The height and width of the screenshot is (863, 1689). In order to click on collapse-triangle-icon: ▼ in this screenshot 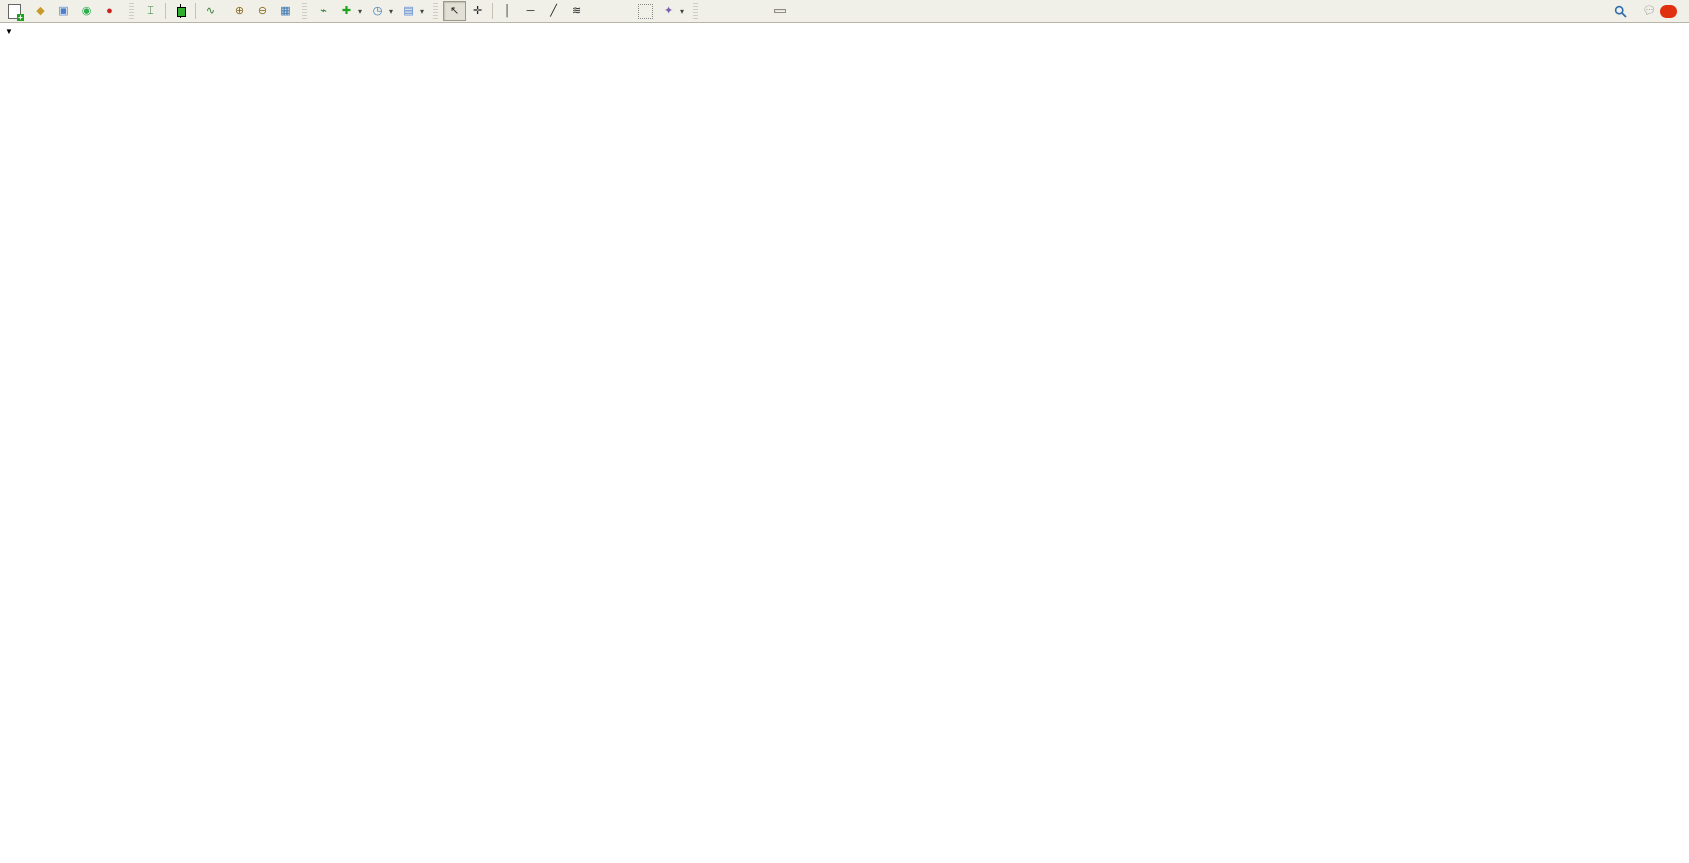, I will do `click(9, 31)`.